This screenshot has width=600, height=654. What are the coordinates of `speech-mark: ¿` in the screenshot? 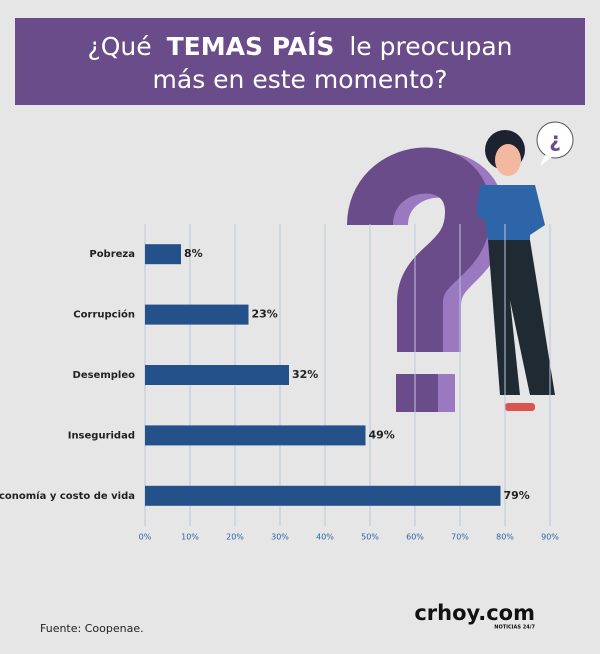 It's located at (555, 140).